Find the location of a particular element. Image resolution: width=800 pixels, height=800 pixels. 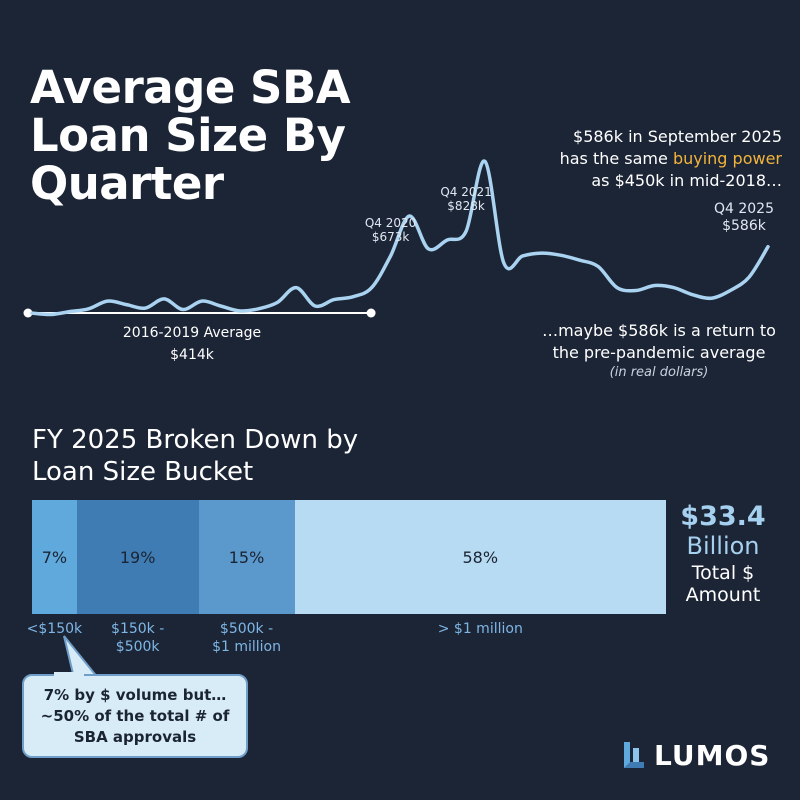

bar-category-label: <$150k is located at coordinates (54, 629).